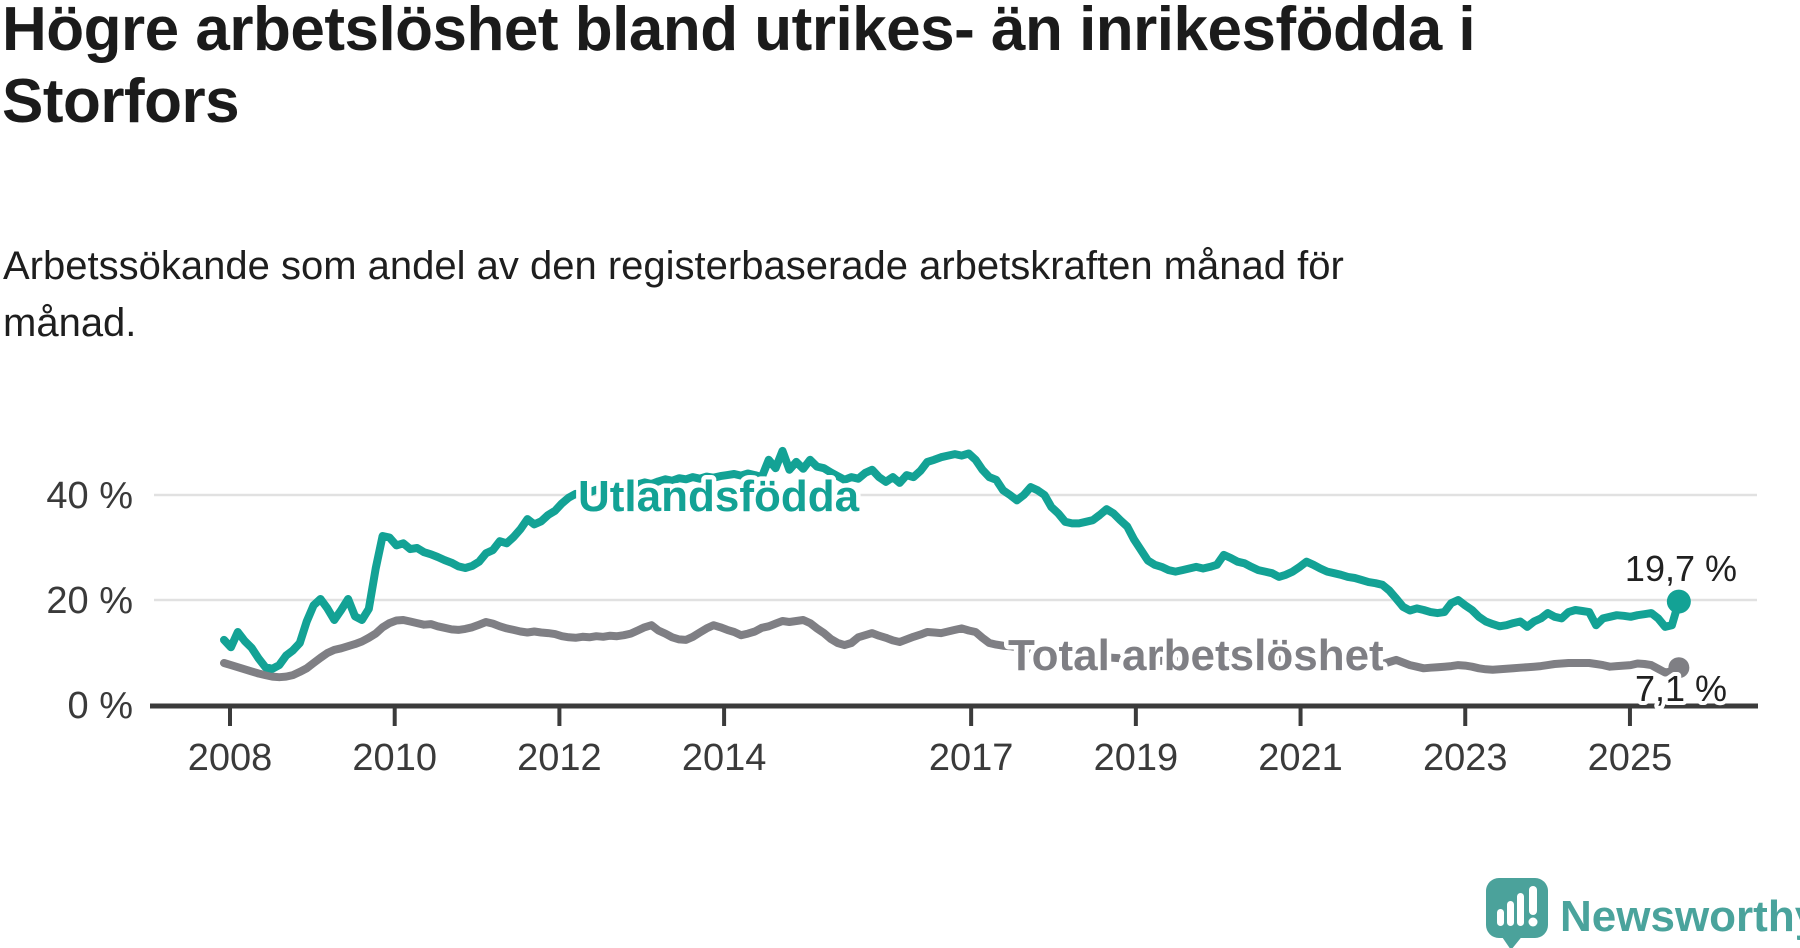  What do you see at coordinates (559, 758) in the screenshot?
I see `x-axis-tick-label: 2012` at bounding box center [559, 758].